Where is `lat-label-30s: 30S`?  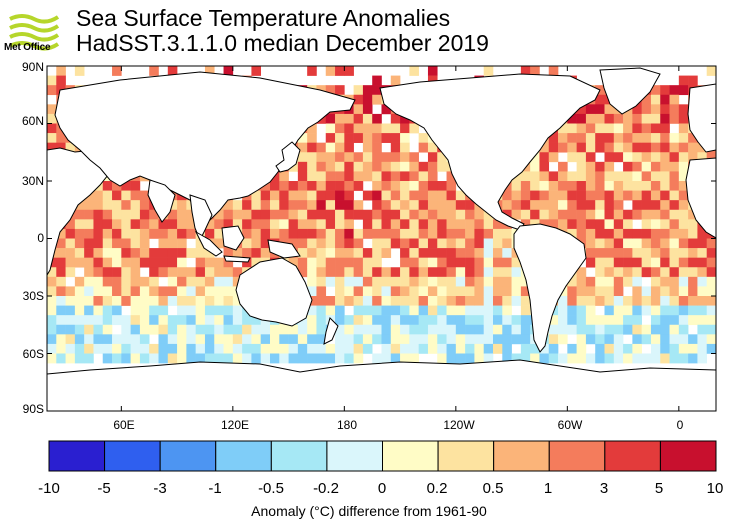
lat-label-30s: 30S is located at coordinates (33, 296).